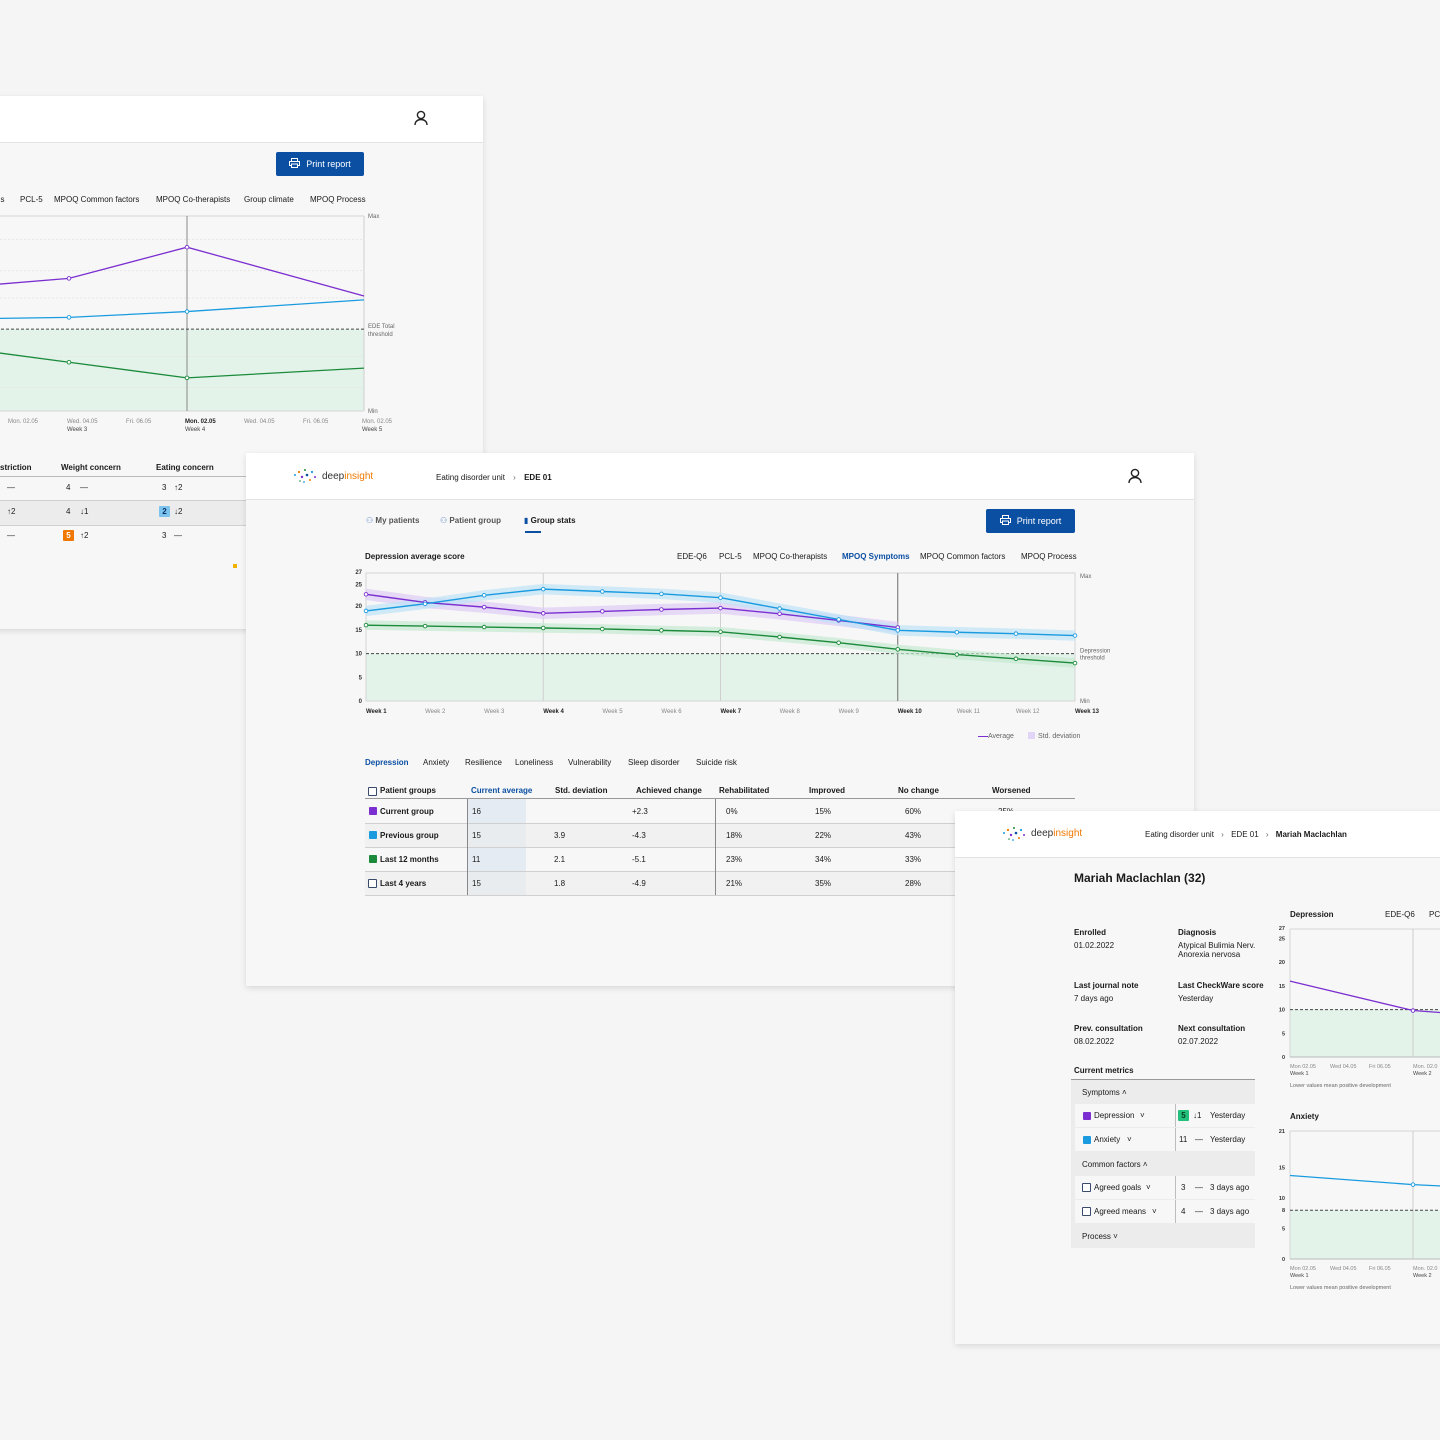 Image resolution: width=1440 pixels, height=1440 pixels. I want to click on score-badge: 5, so click(1183, 1115).